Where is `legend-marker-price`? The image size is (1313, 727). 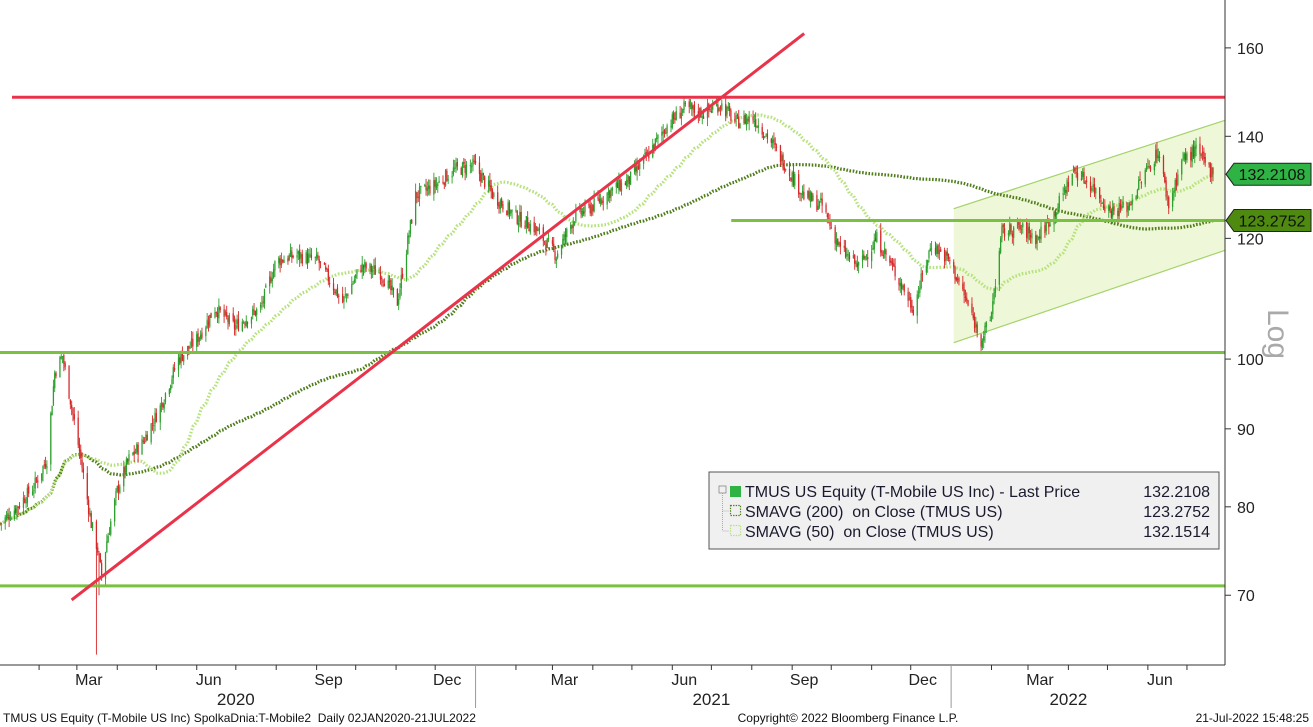 legend-marker-price is located at coordinates (735, 491).